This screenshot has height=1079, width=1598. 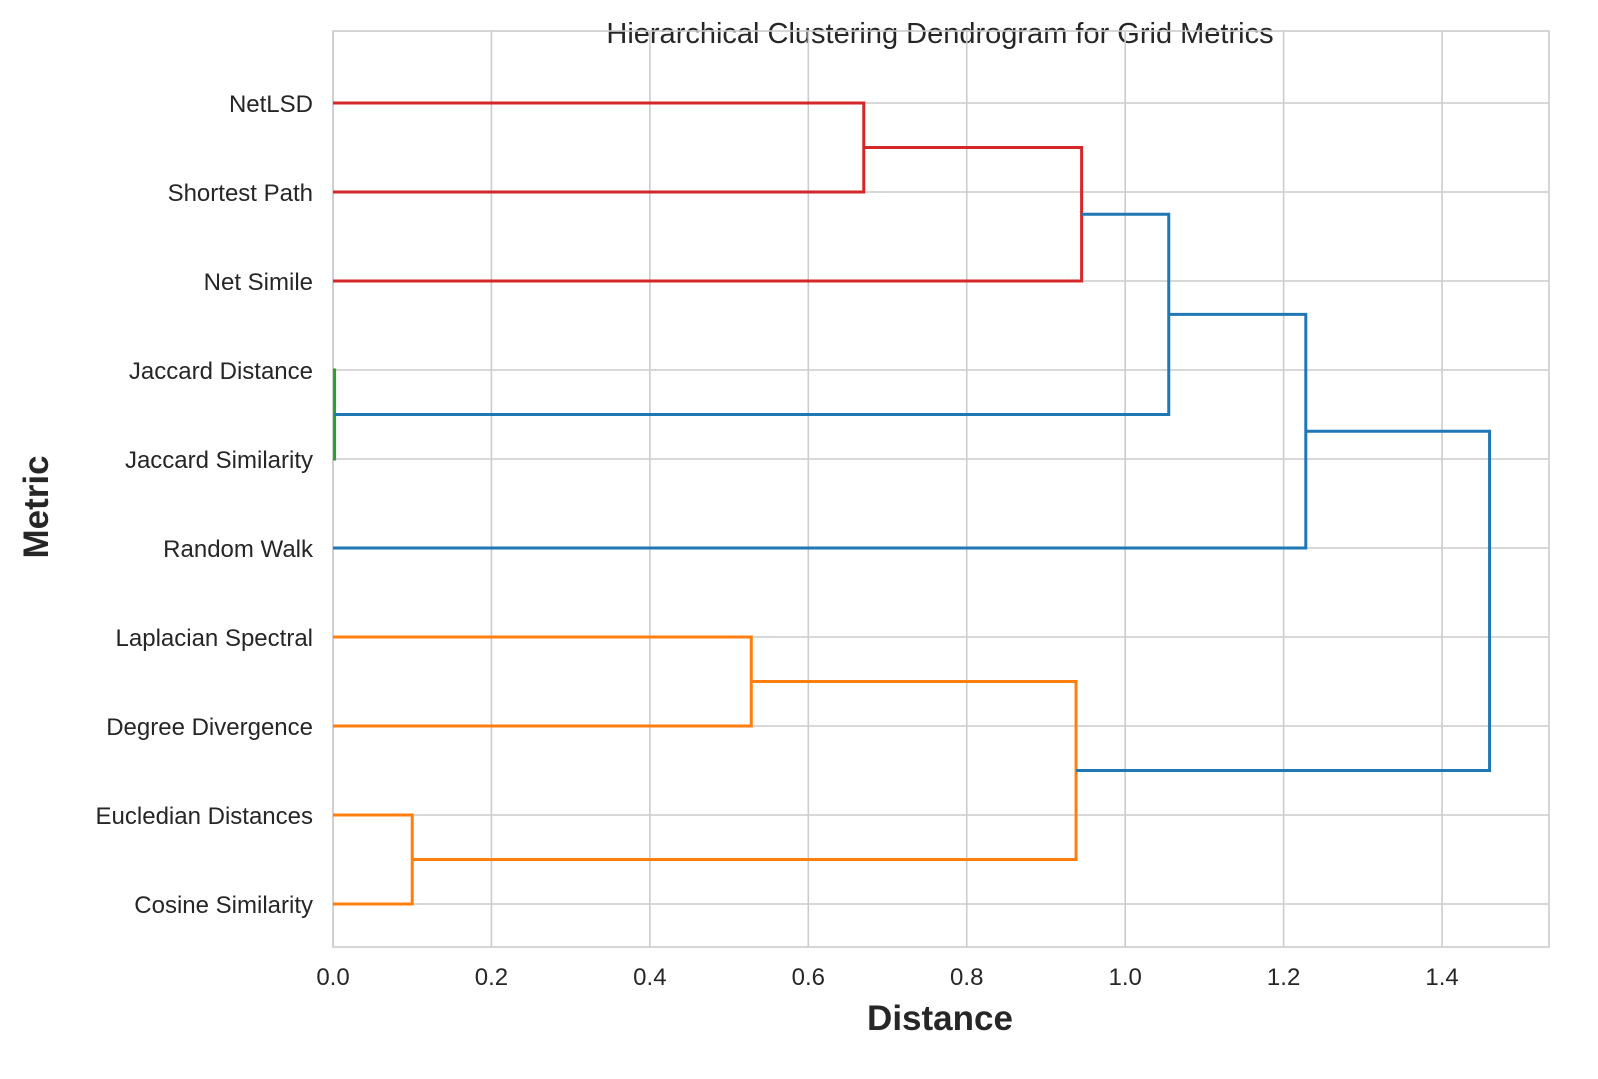 What do you see at coordinates (332, 977) in the screenshot?
I see `x-tick-label: 0.0` at bounding box center [332, 977].